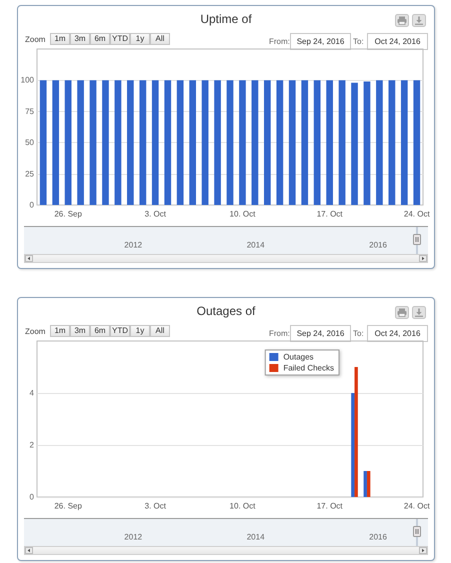 Image resolution: width=451 pixels, height=563 pixels. Describe the element at coordinates (308, 368) in the screenshot. I see `legend-label: Failed Checks` at that location.